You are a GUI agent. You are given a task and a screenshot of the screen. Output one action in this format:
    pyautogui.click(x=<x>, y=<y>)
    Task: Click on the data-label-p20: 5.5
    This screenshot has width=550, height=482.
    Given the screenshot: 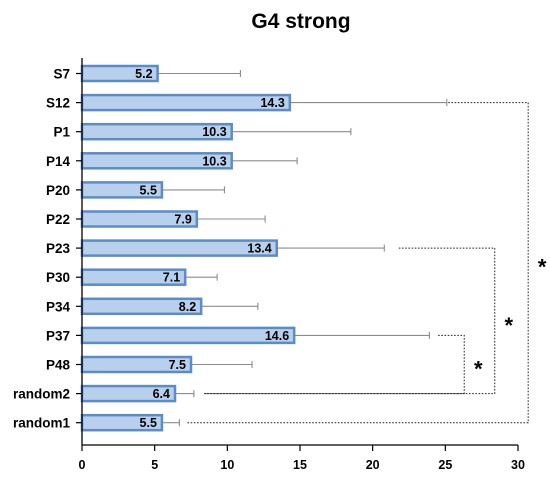 What is the action you would take?
    pyautogui.click(x=148, y=190)
    